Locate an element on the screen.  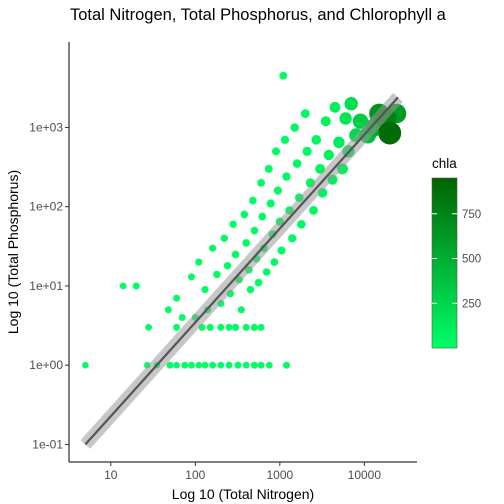
colorbar-tick-label: 750 is located at coordinates (471, 215).